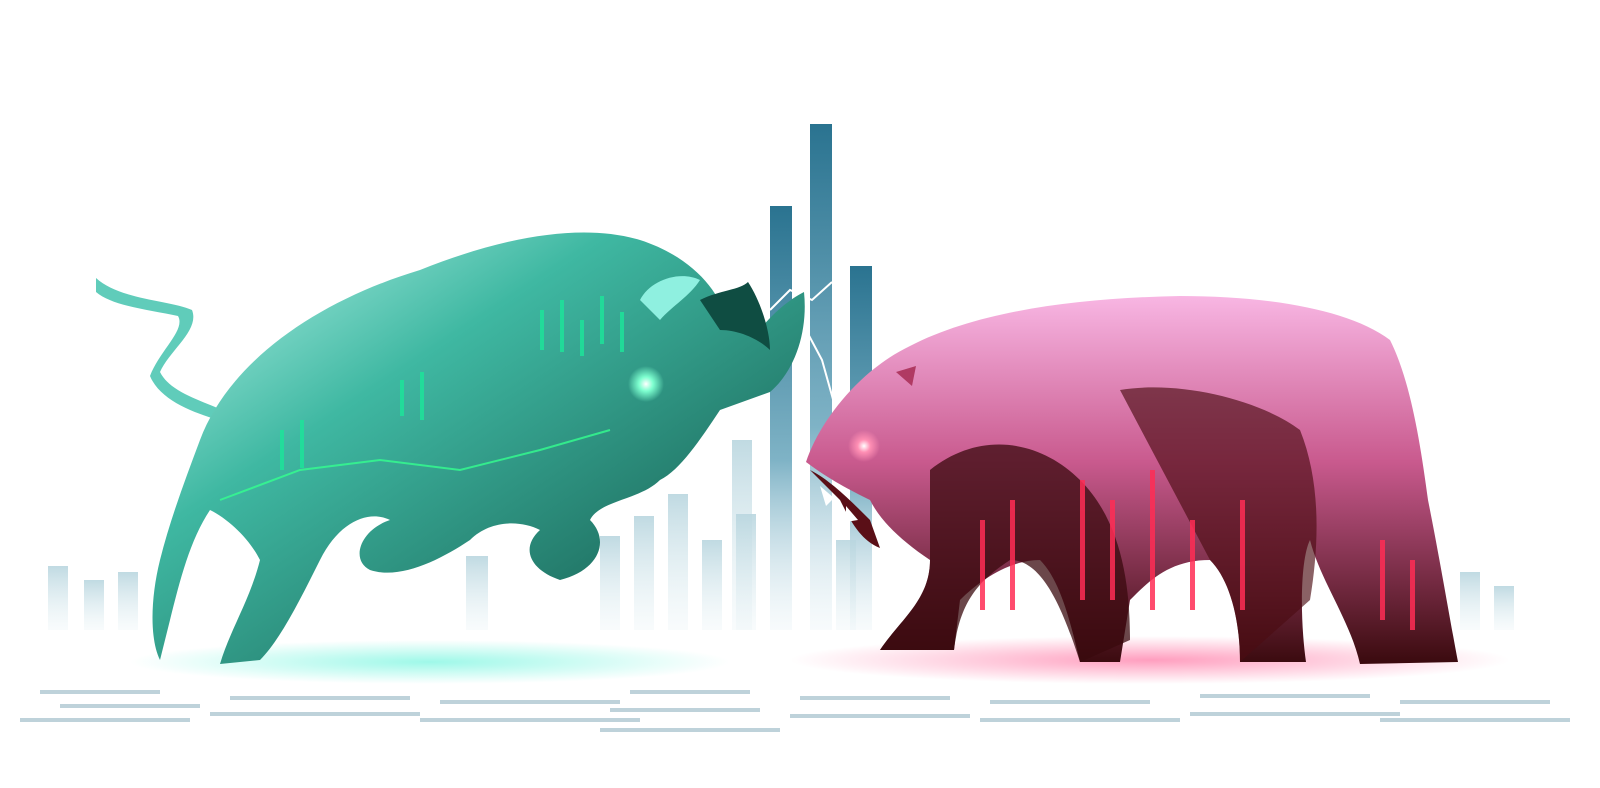 The image size is (1600, 788). I want to click on bull-ground-glow, so click(430, 662).